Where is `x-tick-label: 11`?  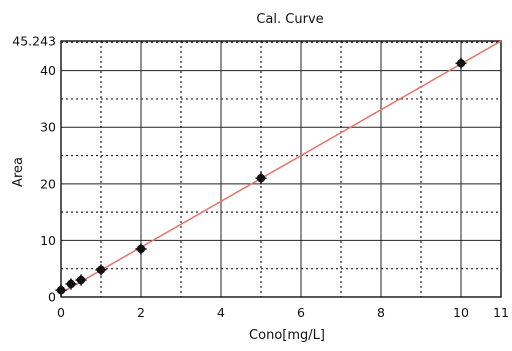
x-tick-label: 11 is located at coordinates (501, 312).